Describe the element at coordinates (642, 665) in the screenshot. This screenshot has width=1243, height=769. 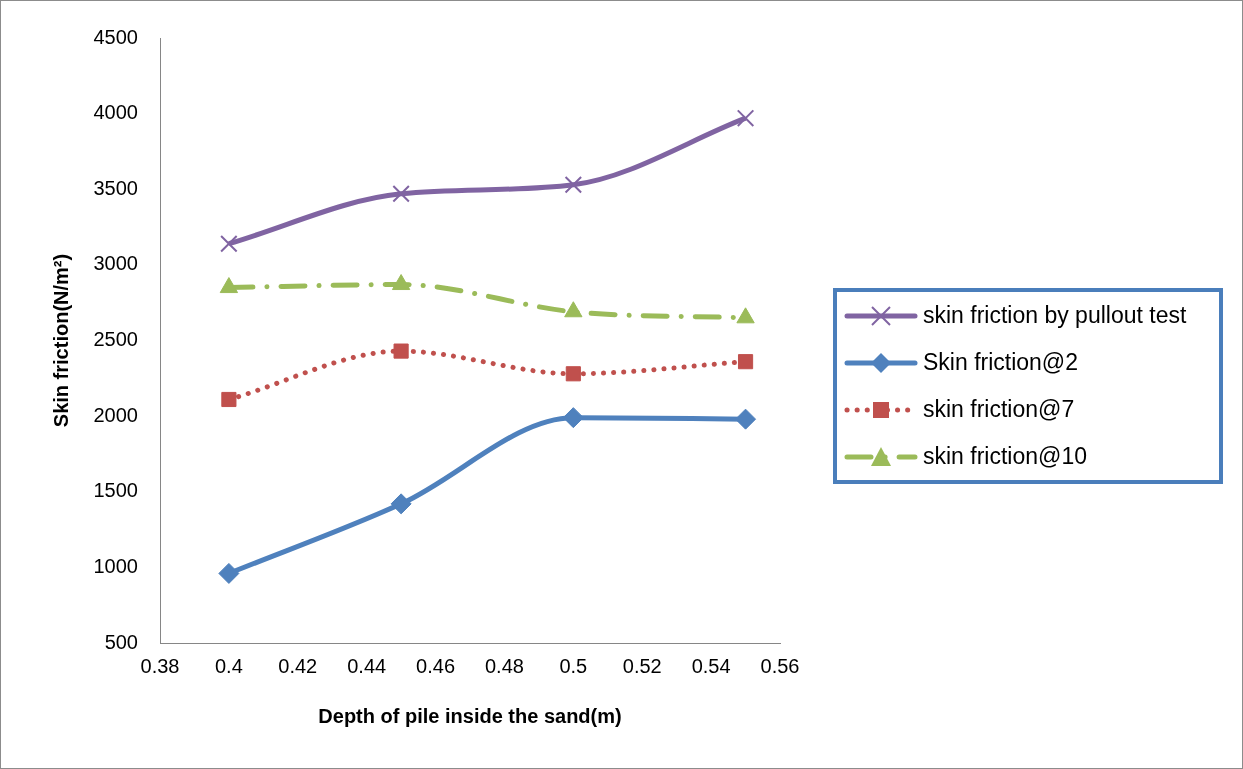
I see `x-tick-label: 0.52` at that location.